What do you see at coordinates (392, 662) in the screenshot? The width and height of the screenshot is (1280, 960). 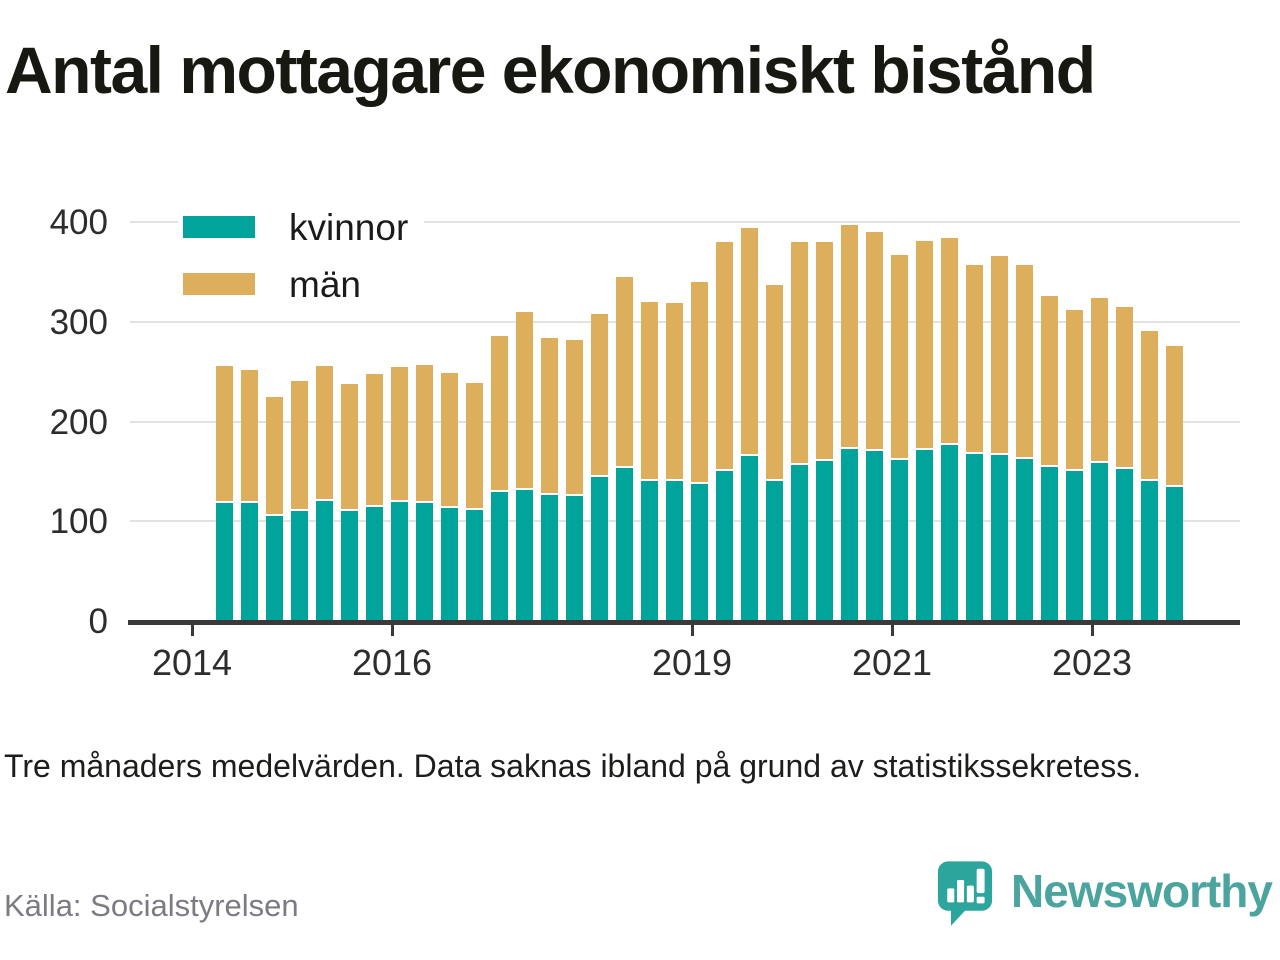 I see `x-axis-label-2016: 2016` at bounding box center [392, 662].